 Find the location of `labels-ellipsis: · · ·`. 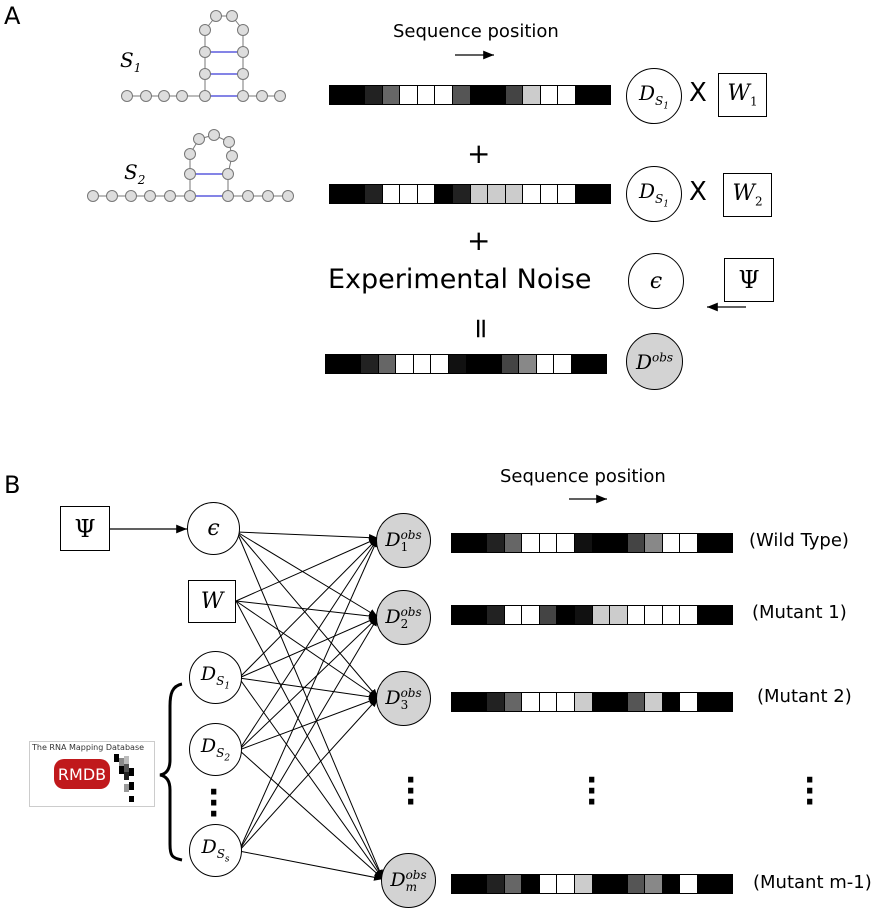

labels-ellipsis: · · · is located at coordinates (810, 791).